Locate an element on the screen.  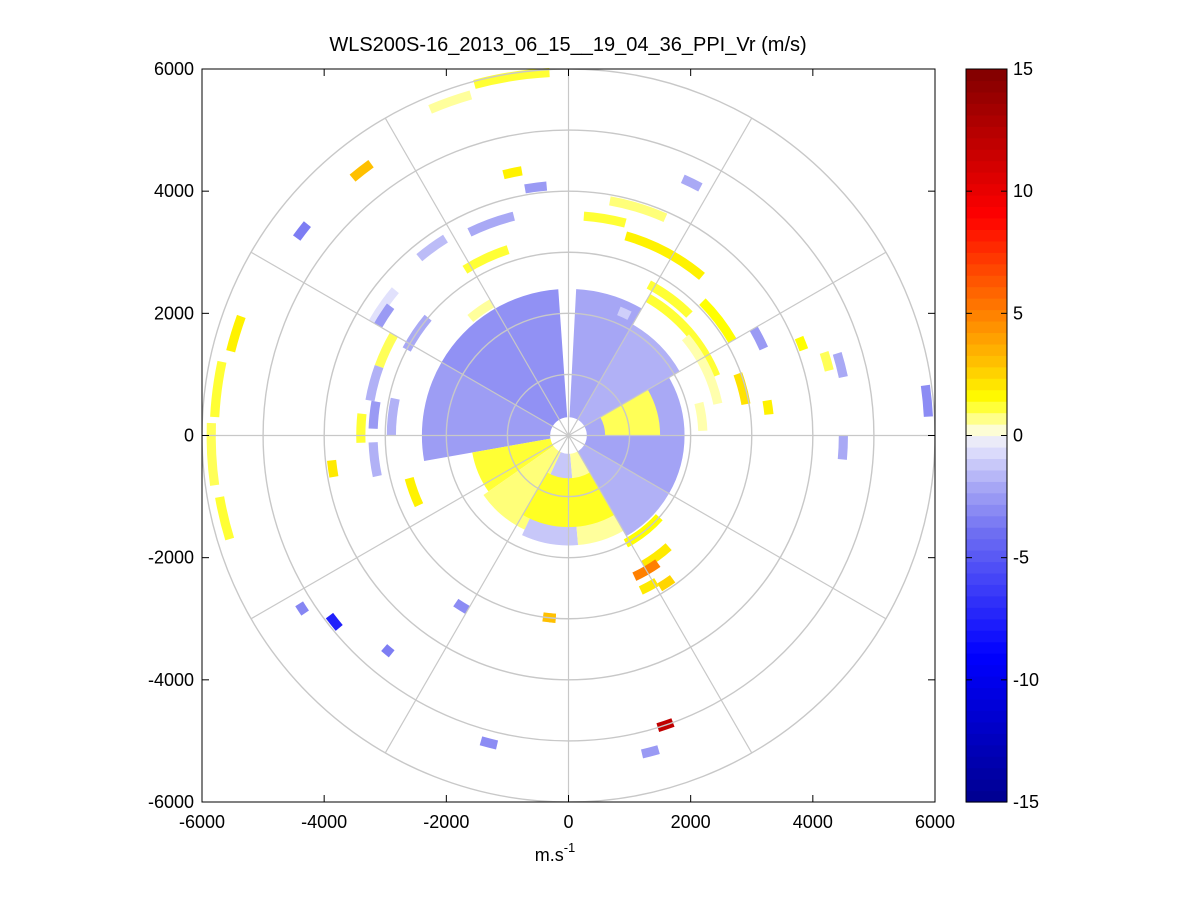
colorbar-tick-label: 10 is located at coordinates (1023, 191).